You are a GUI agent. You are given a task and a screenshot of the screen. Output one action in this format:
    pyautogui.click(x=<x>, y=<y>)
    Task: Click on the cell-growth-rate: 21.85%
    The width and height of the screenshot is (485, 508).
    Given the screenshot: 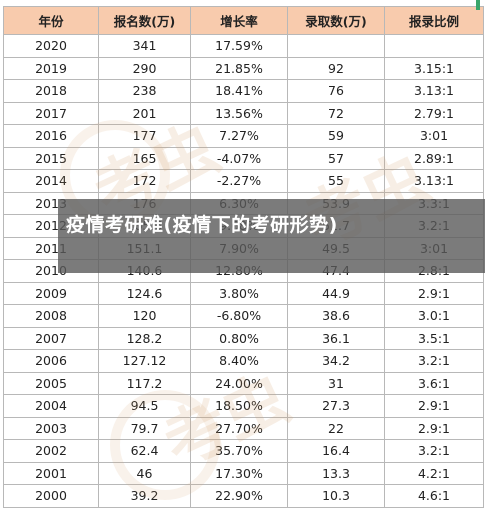 What is the action you would take?
    pyautogui.click(x=239, y=68)
    